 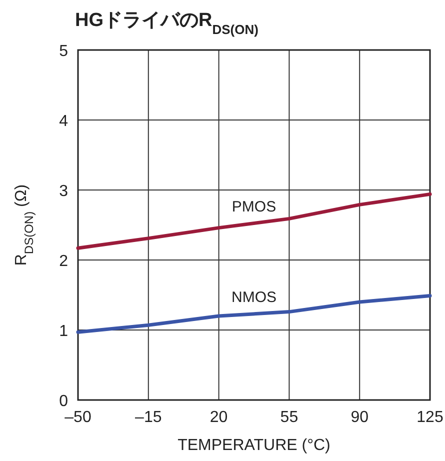 What do you see at coordinates (166, 23) in the screenshot?
I see `chart-title: HGドライバのR$_{DS(ON)}$` at bounding box center [166, 23].